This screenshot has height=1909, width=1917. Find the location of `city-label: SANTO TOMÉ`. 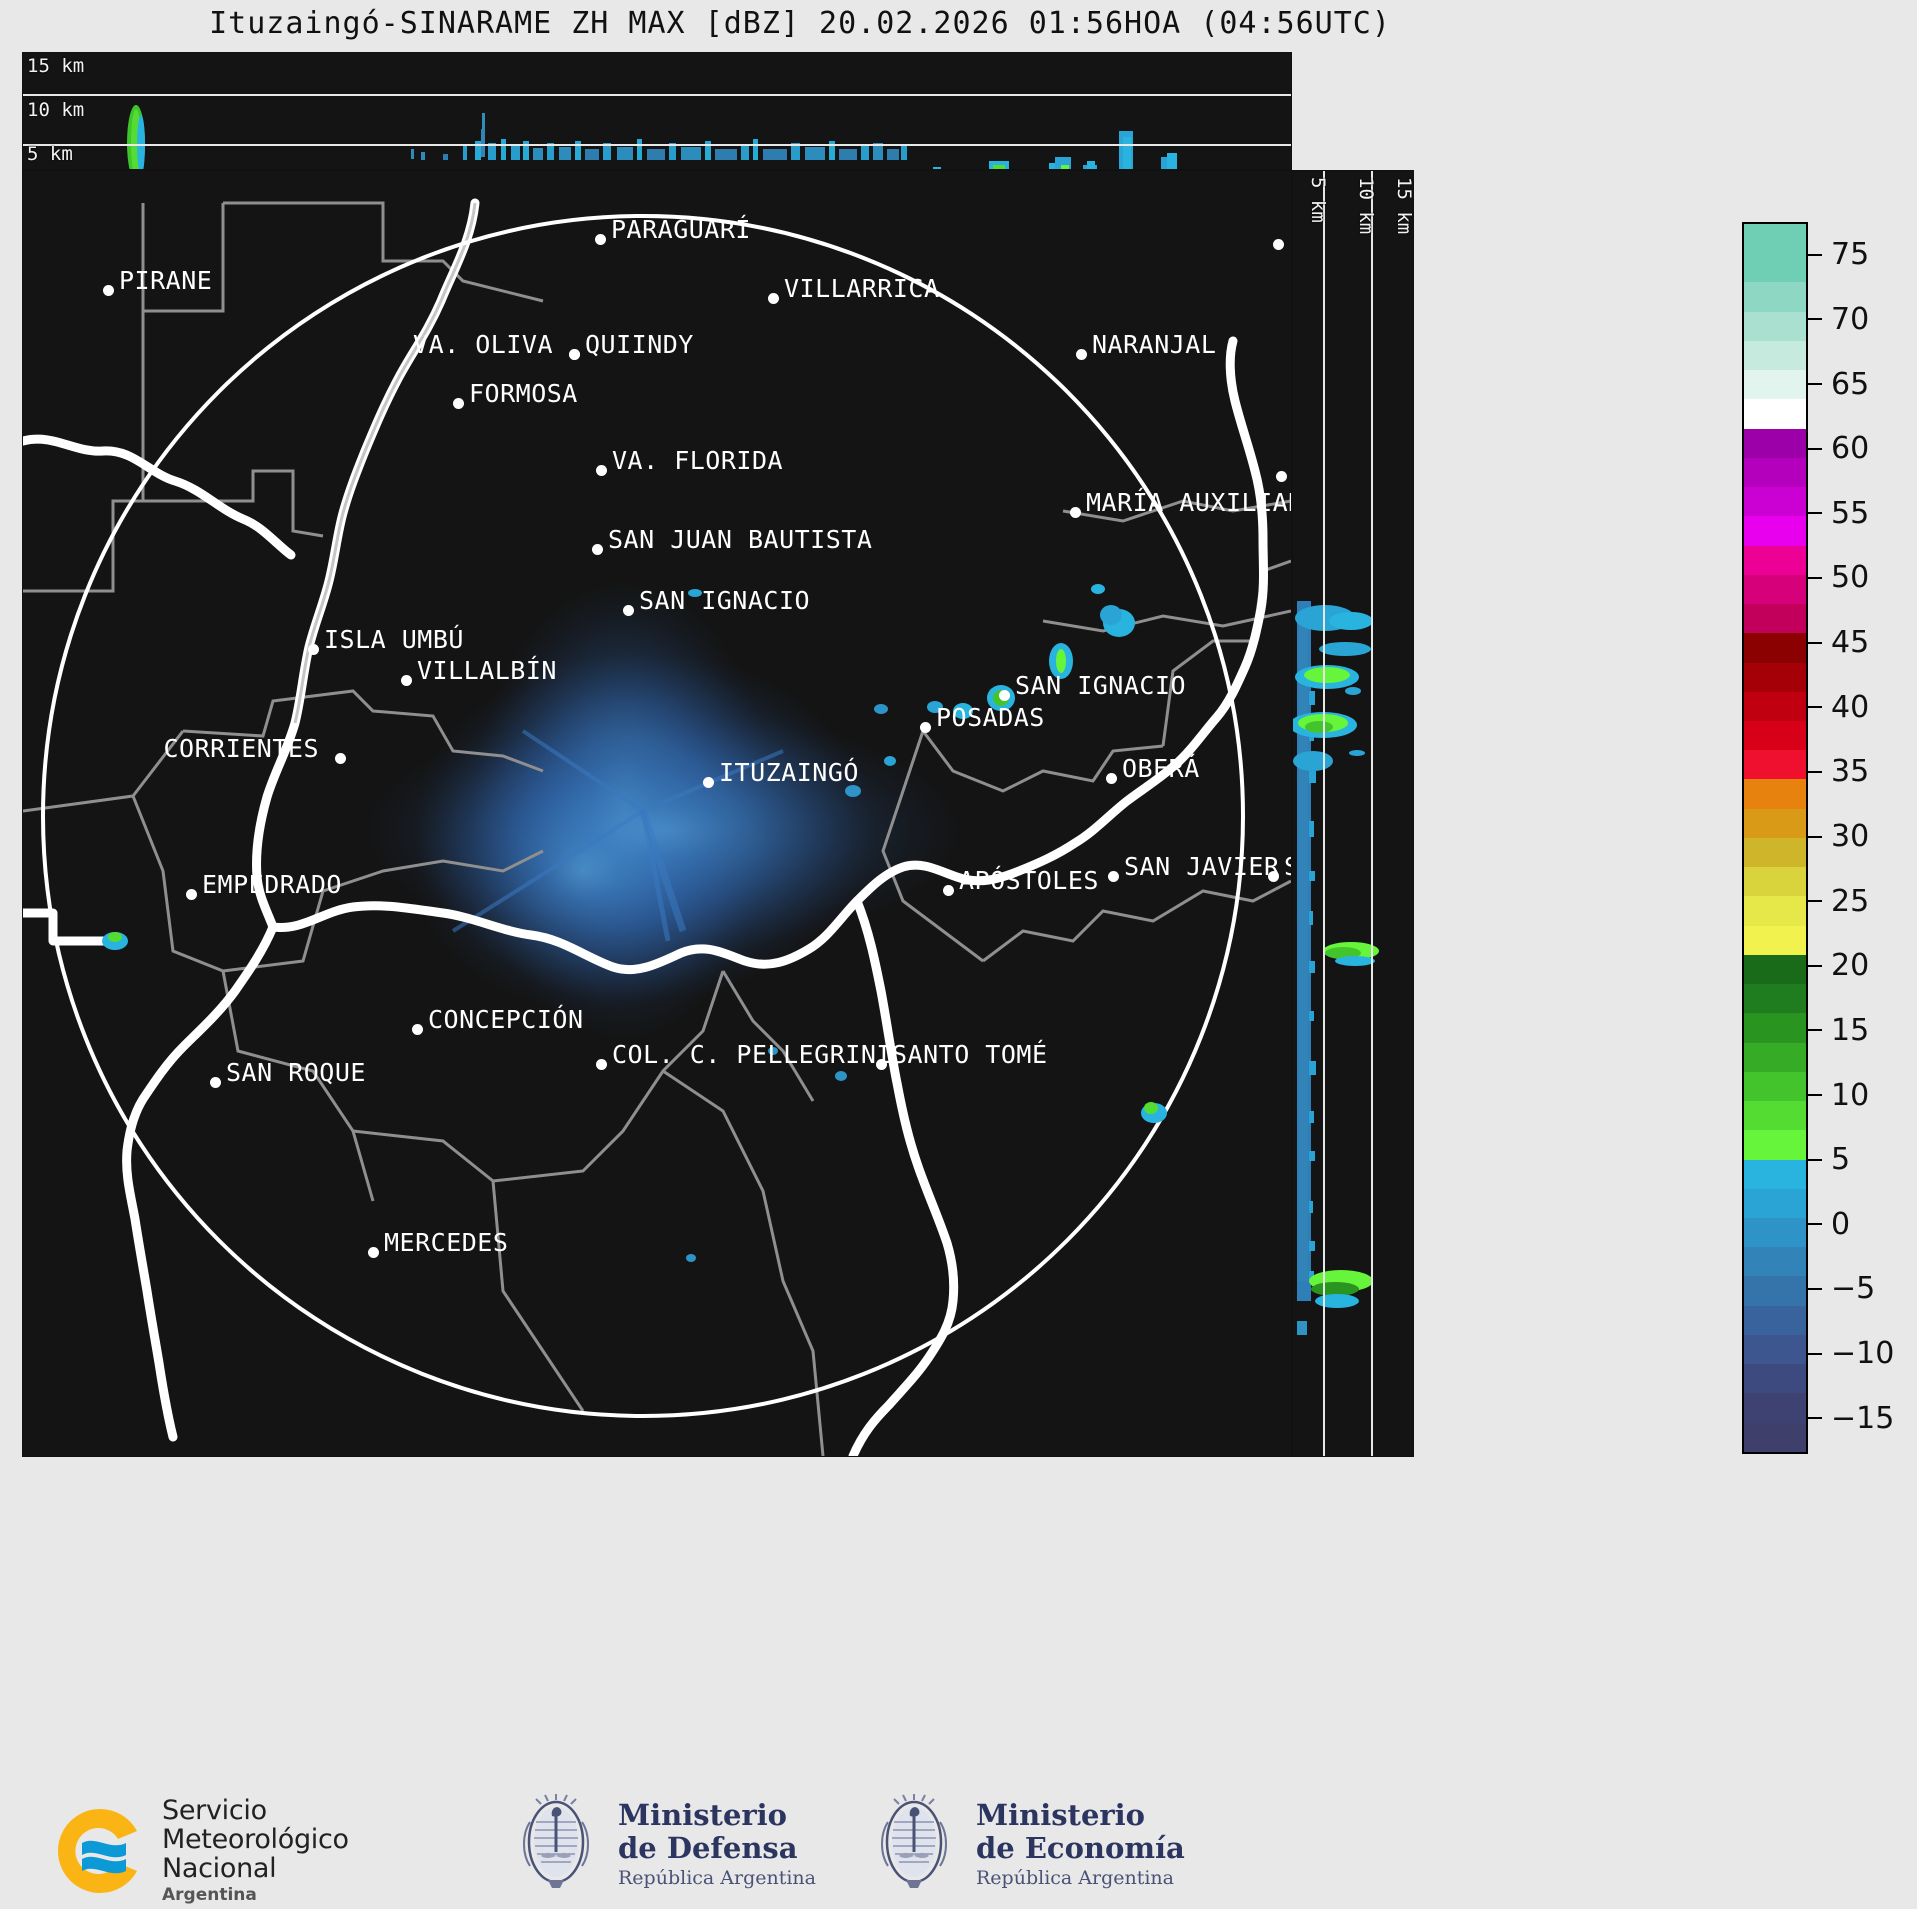

city-label: SANTO TOMÉ is located at coordinates (970, 1054).